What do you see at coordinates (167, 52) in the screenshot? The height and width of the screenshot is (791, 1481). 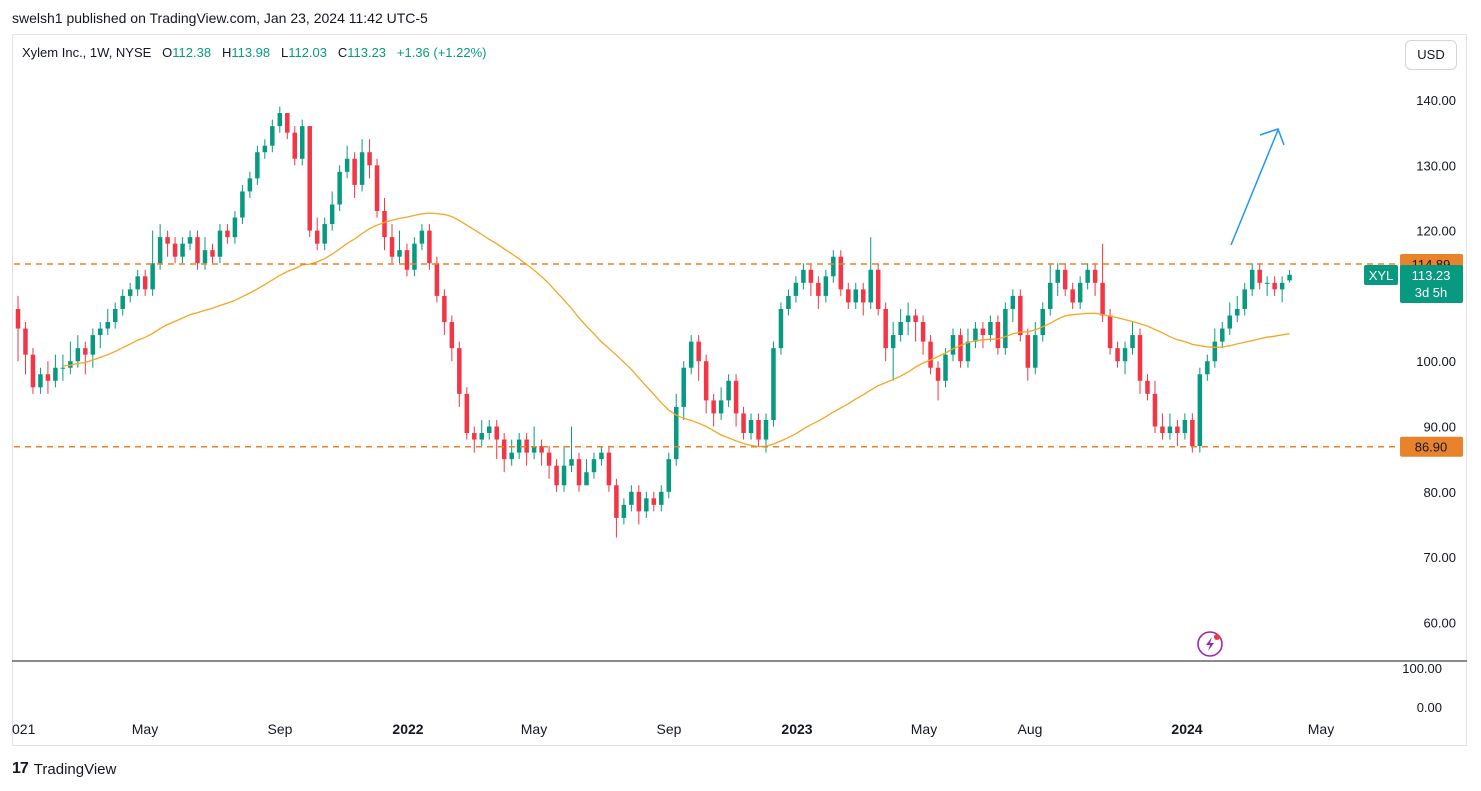 I see `open-label: O` at bounding box center [167, 52].